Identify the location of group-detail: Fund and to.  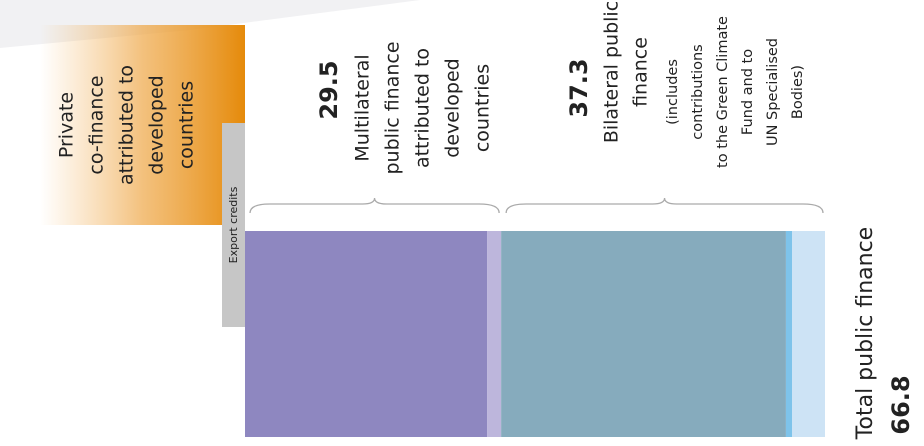
(748, 92).